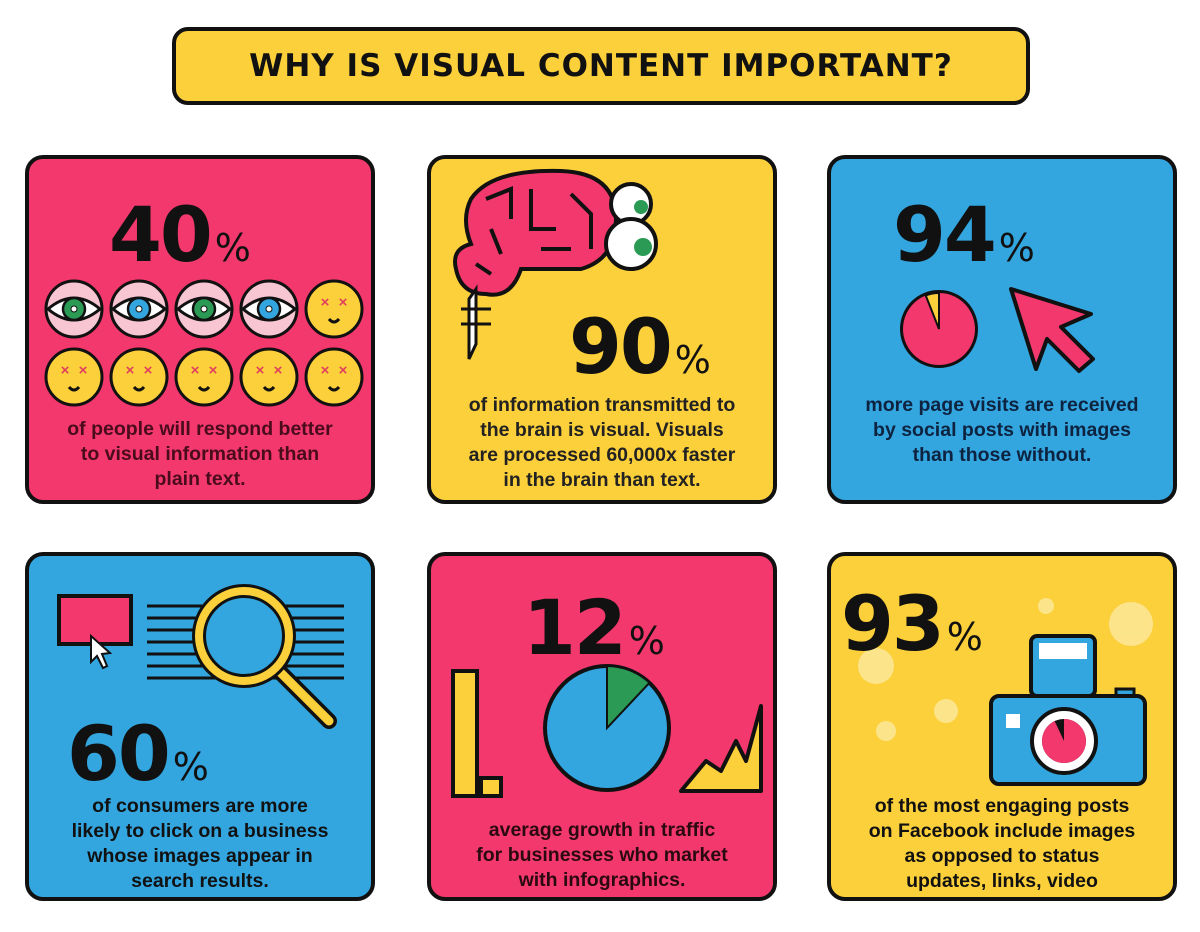  I want to click on desc-line: of consumers are more, so click(200, 806).